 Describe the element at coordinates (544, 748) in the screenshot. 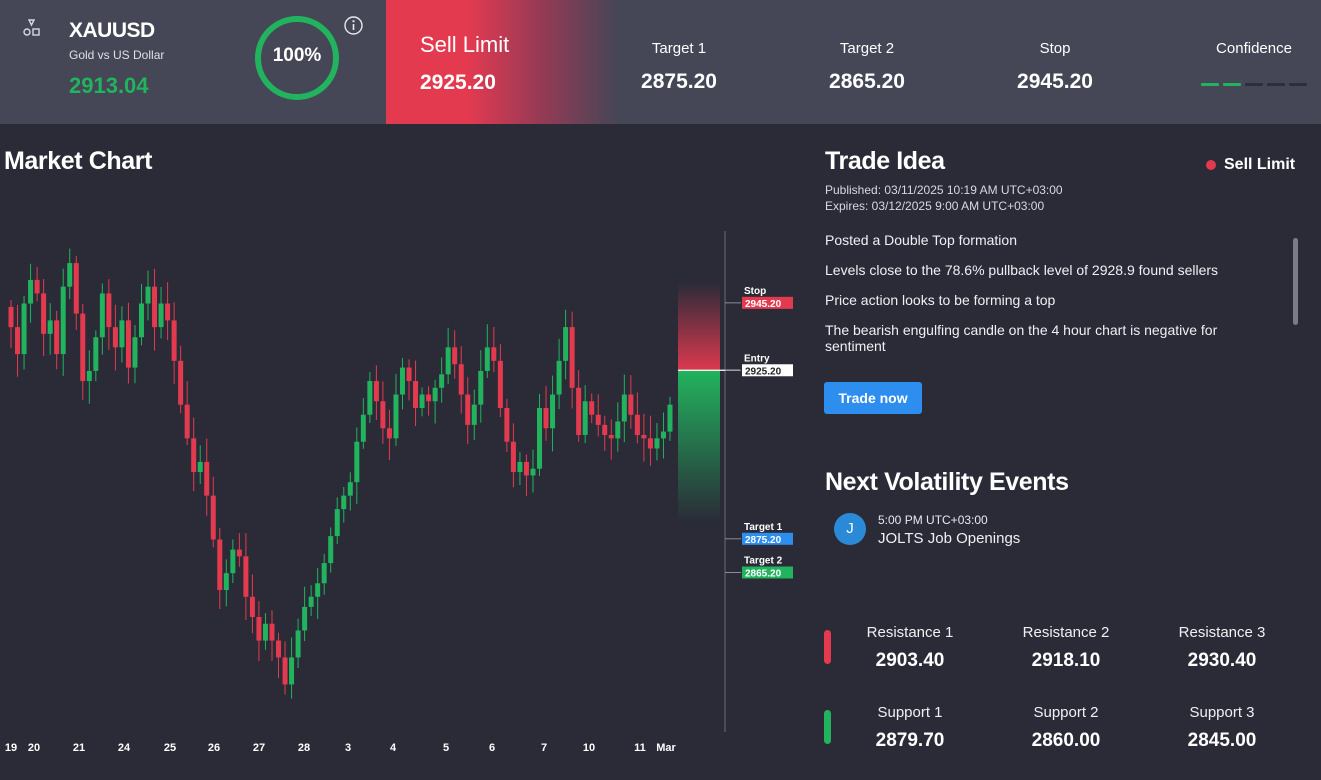

I see `x-tick-label: 7` at that location.